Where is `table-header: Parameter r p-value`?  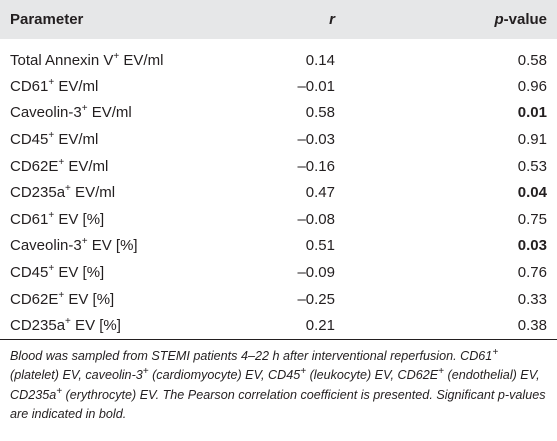
table-header: Parameter r p-value is located at coordinates (278, 19).